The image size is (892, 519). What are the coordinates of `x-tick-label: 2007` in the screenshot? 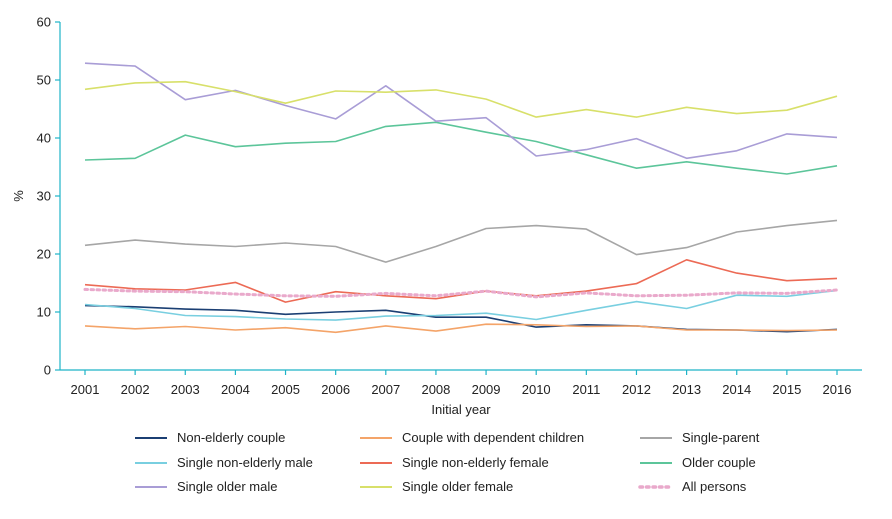 It's located at (385, 389).